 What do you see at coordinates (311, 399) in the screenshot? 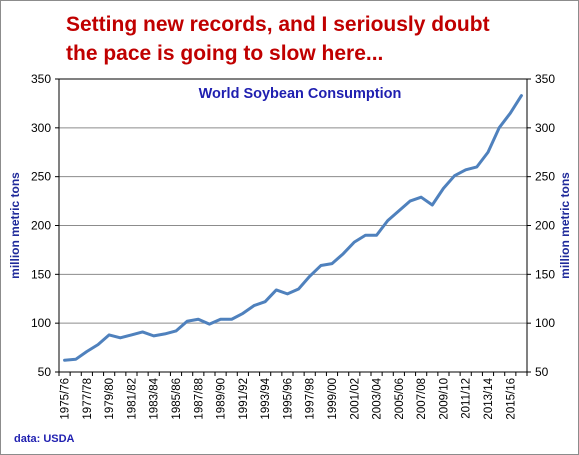
I see `x-tick-label: 1997/98` at bounding box center [311, 399].